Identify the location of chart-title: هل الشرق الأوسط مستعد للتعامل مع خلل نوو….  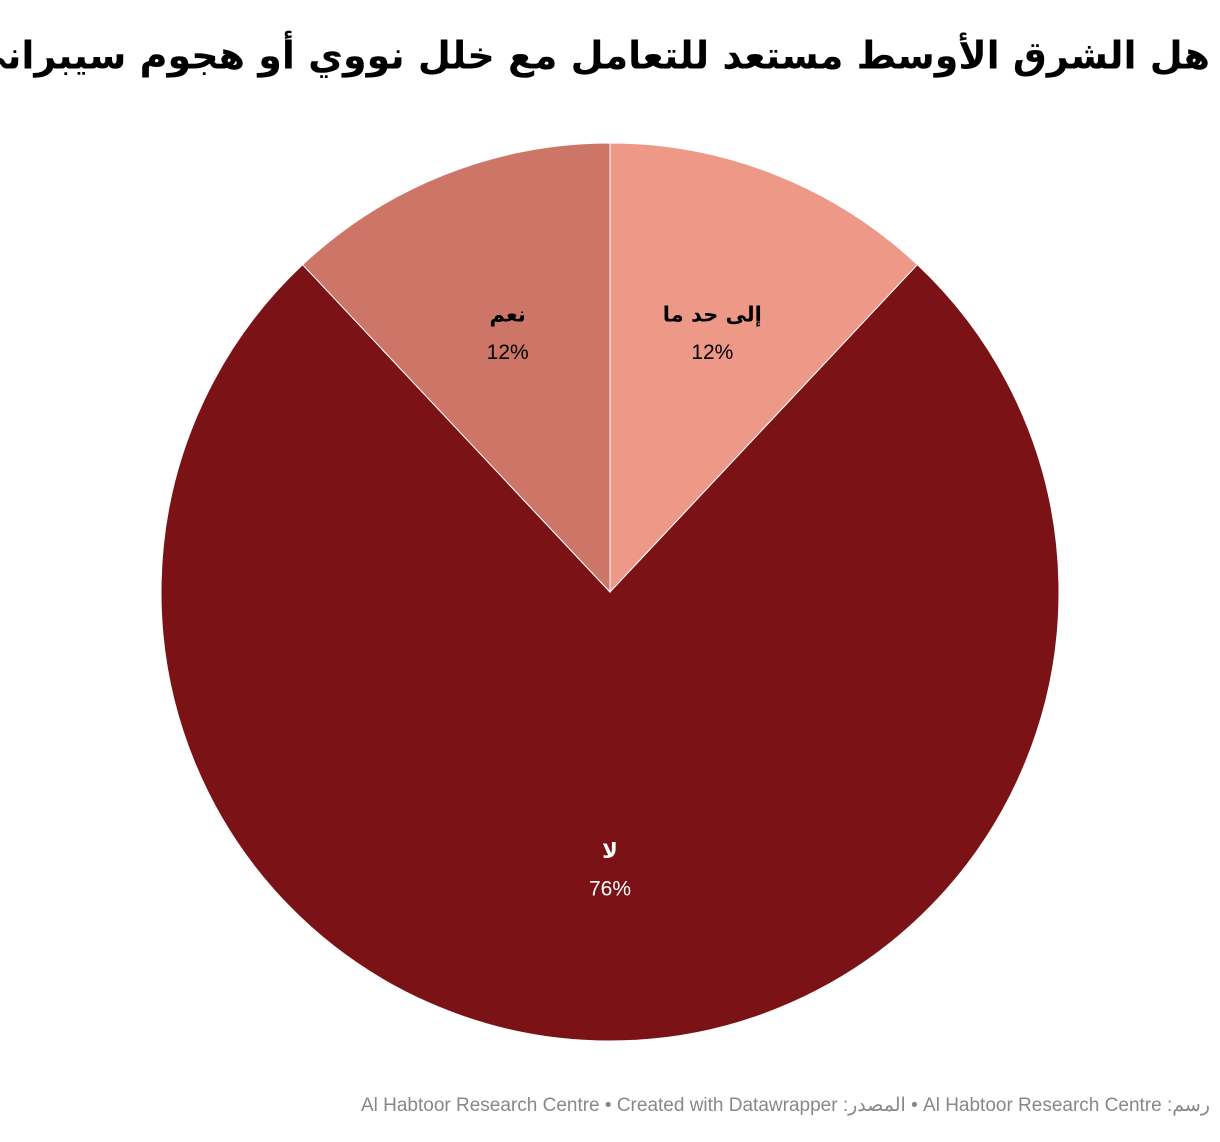
(605, 55).